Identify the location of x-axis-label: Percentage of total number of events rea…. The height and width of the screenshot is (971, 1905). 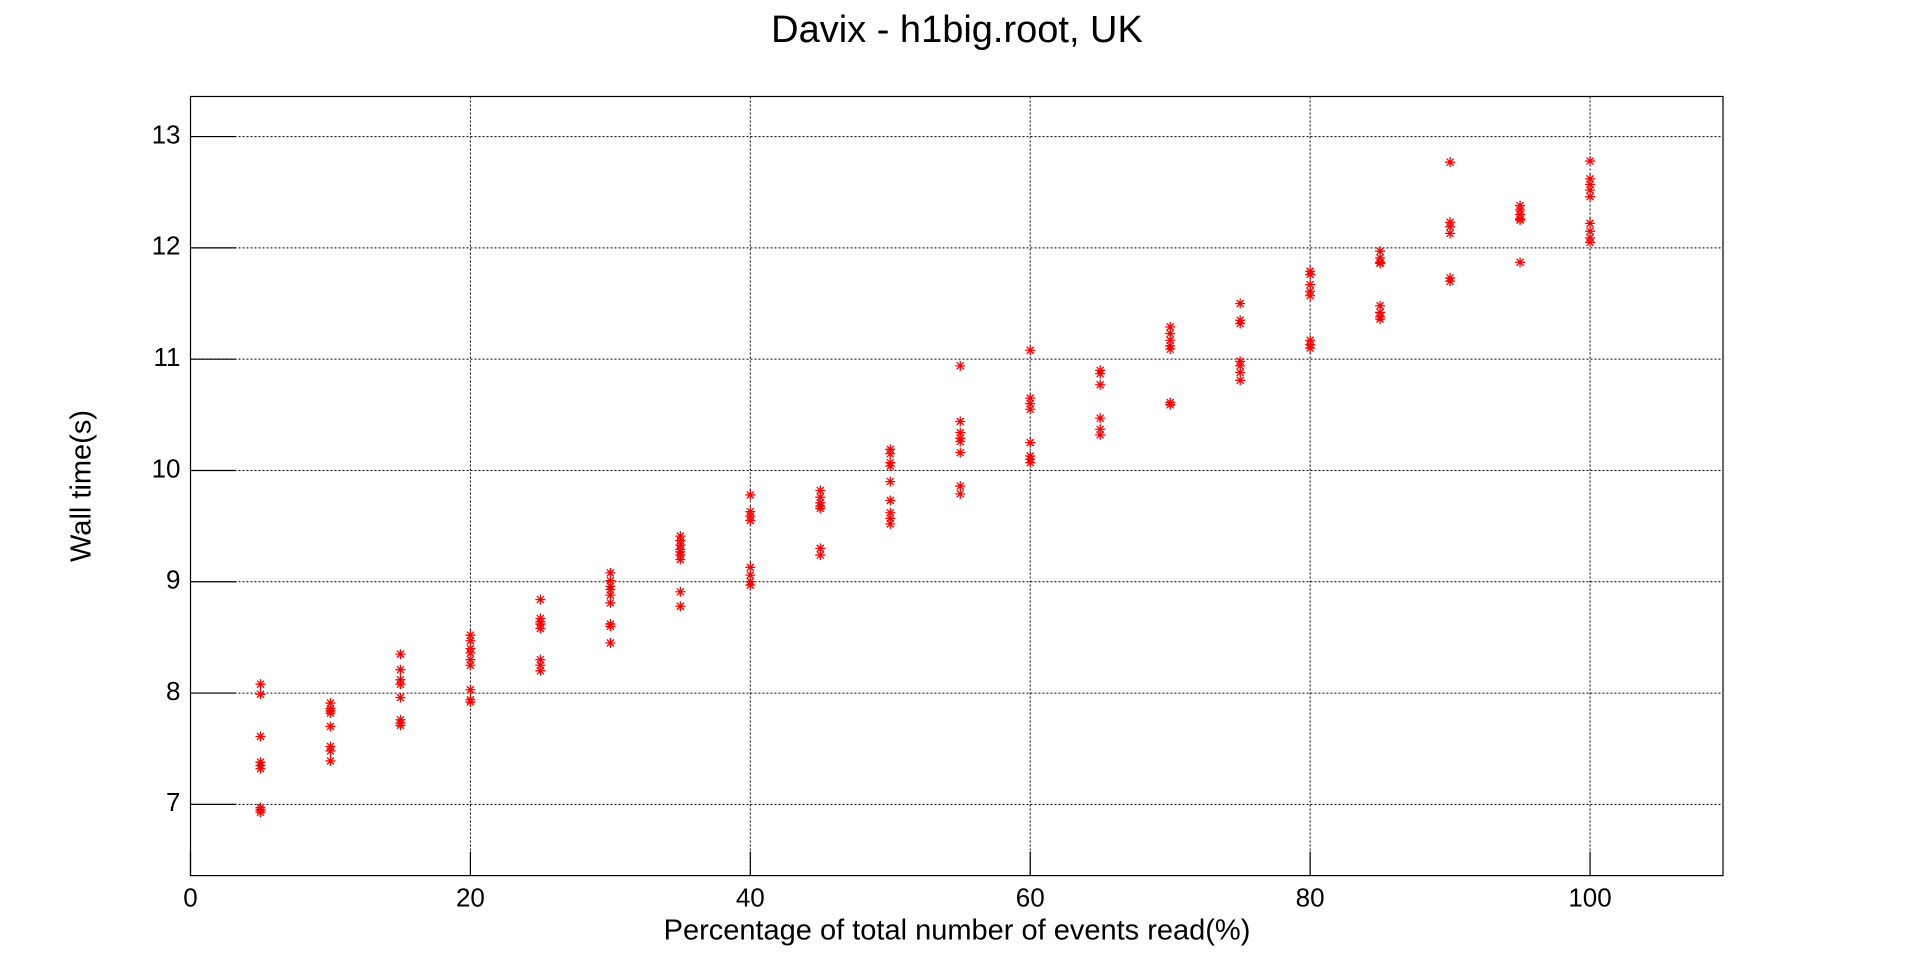
(957, 931).